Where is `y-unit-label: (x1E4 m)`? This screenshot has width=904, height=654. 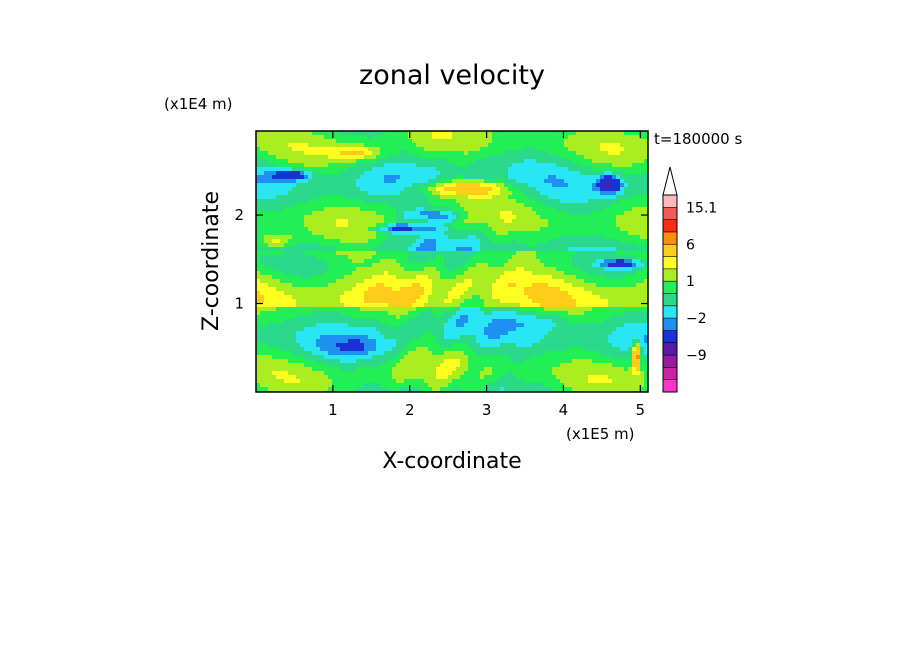 y-unit-label: (x1E4 m) is located at coordinates (198, 104).